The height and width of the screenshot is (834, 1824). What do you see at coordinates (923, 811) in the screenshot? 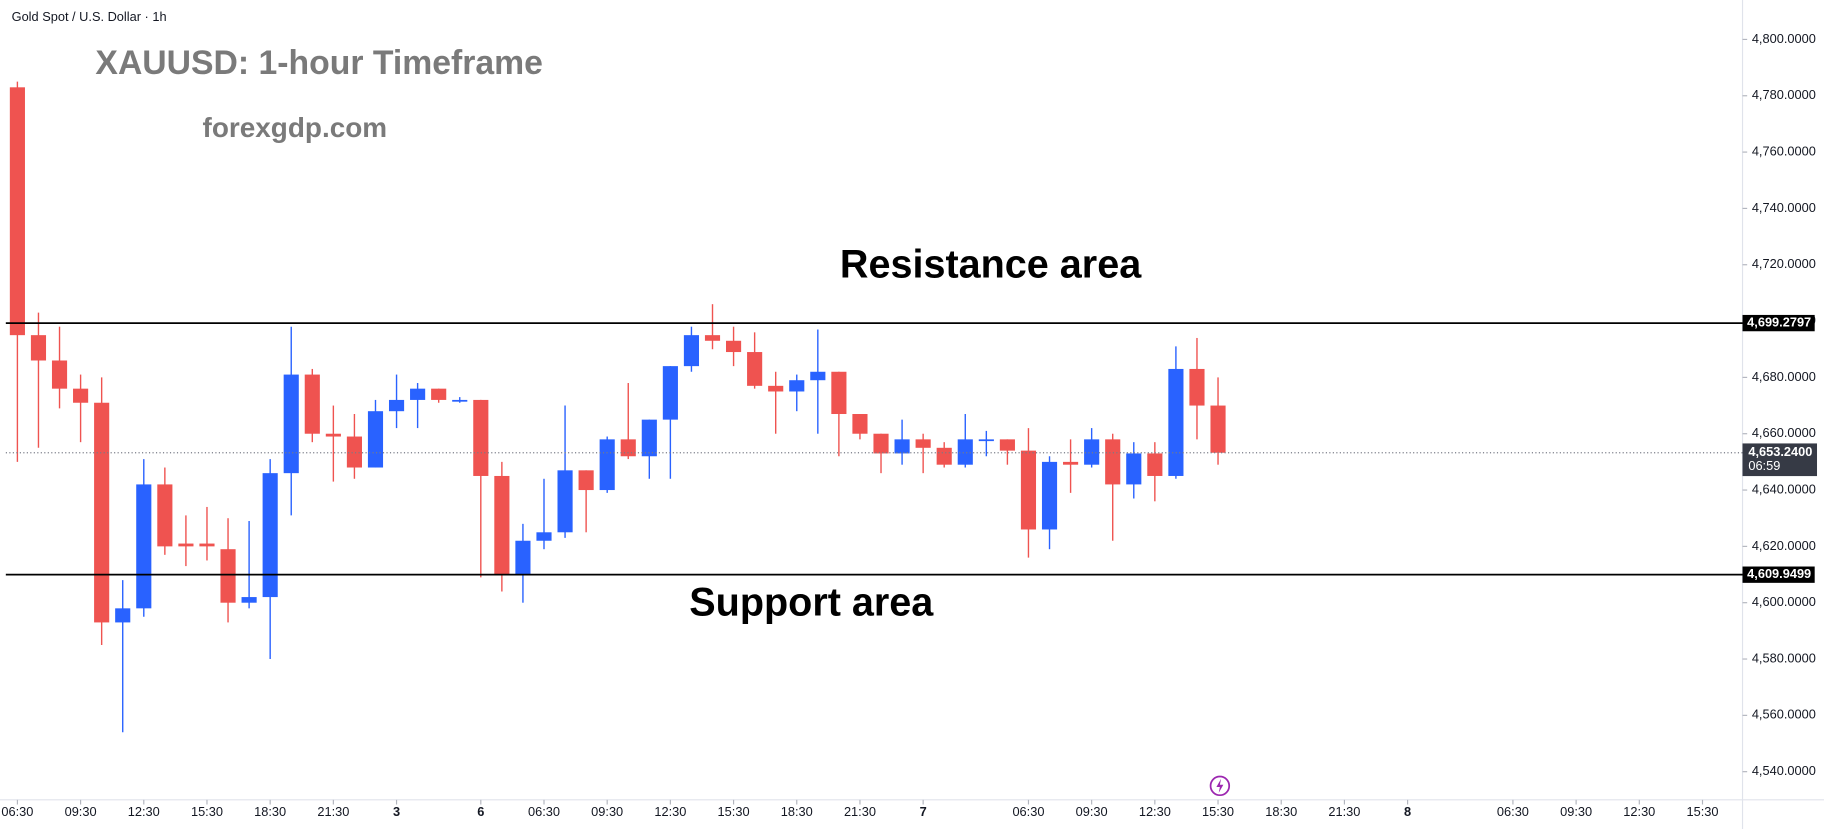
I see `x-tick-label: 7` at bounding box center [923, 811].